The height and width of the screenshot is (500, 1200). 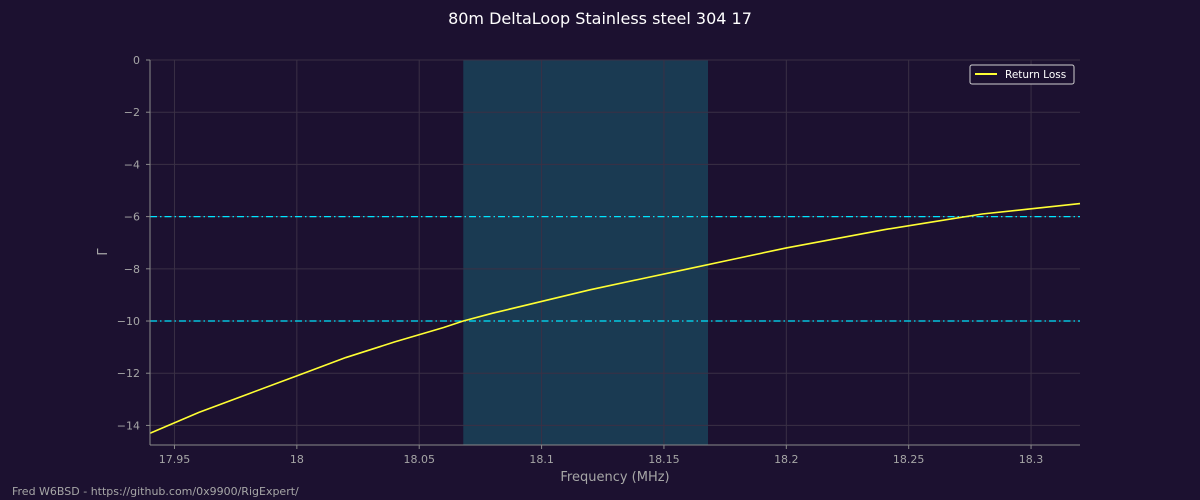 What do you see at coordinates (786, 459) in the screenshot?
I see `x-tick-label-5: 18.2` at bounding box center [786, 459].